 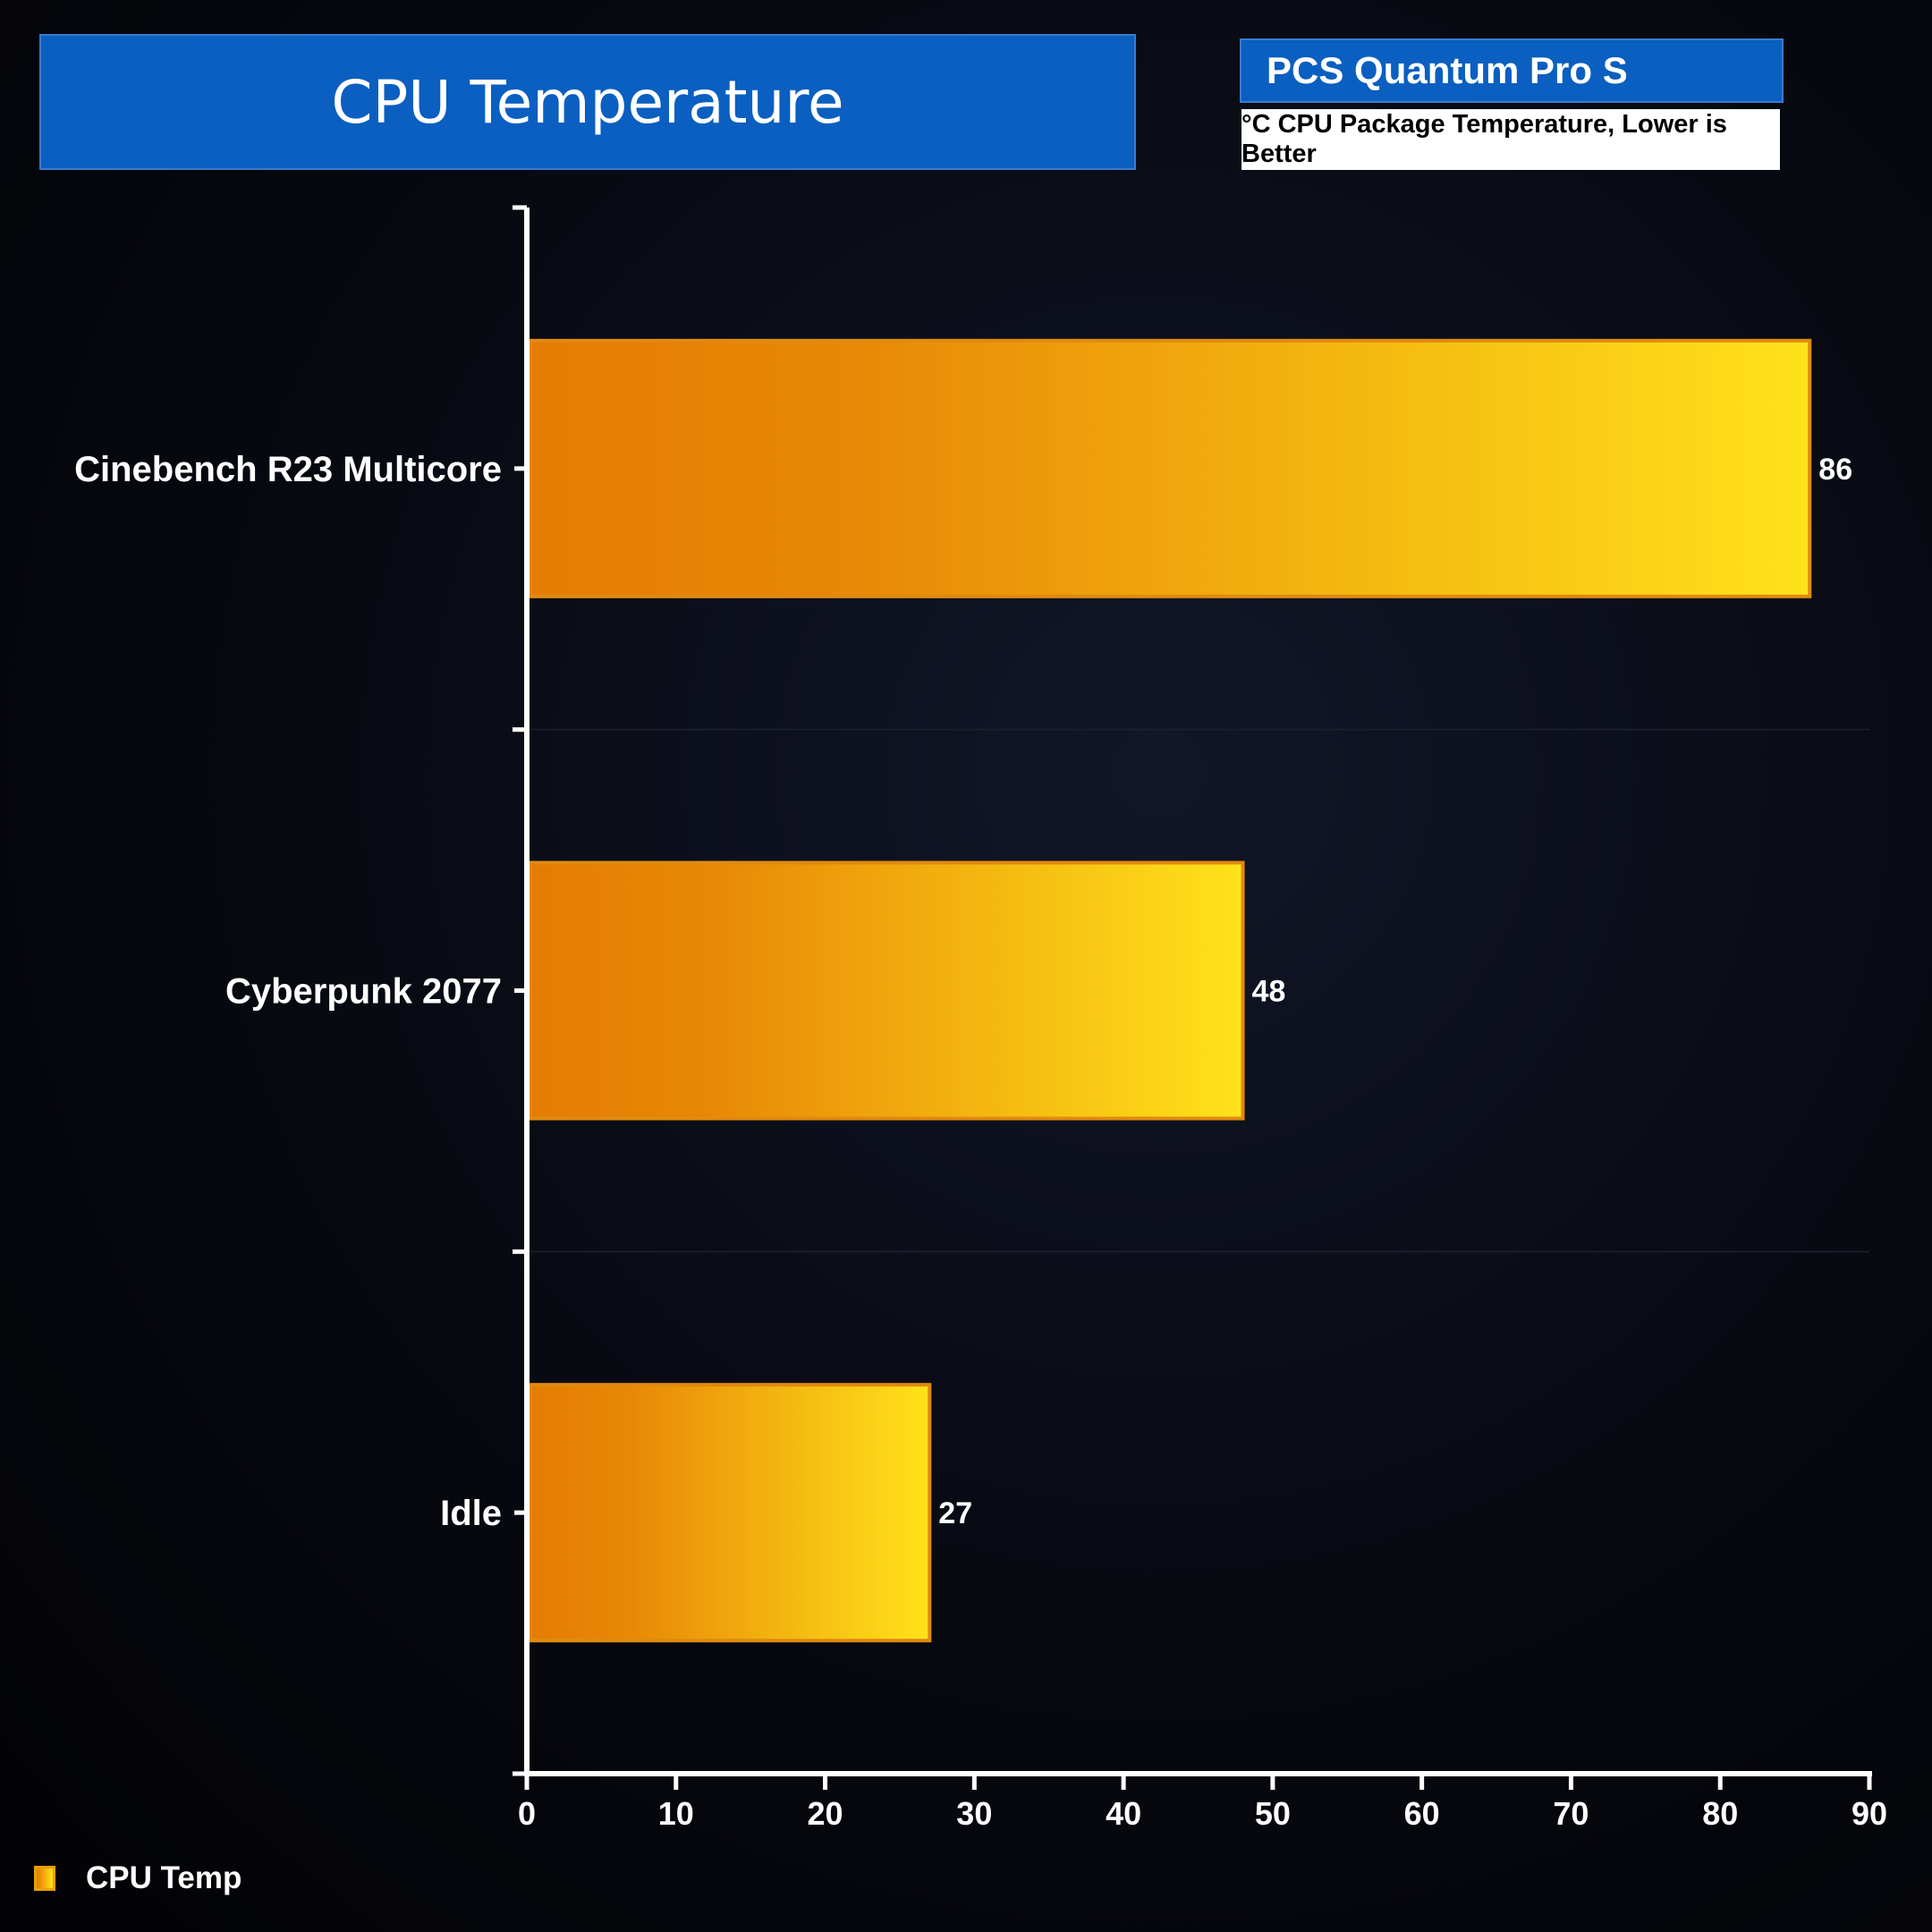 I want to click on x-tick-label: 50, so click(x=1273, y=1813).